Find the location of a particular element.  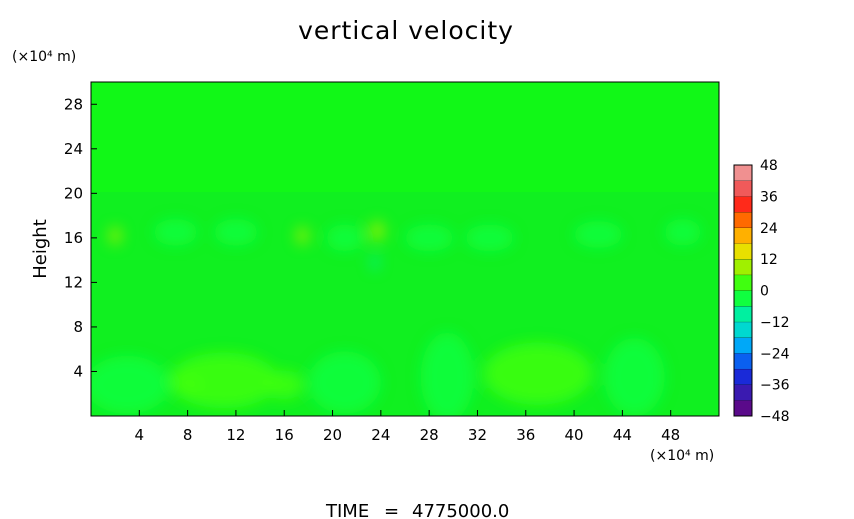

time-caption: TIME = 4775000.0 is located at coordinates (417, 510).